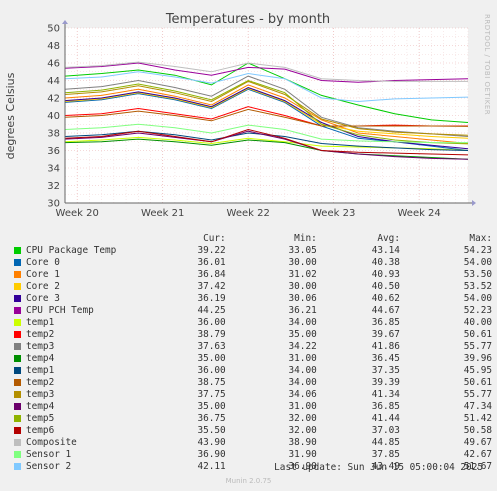  Describe the element at coordinates (53, 64) in the screenshot. I see `y-tick-label: 46` at that location.